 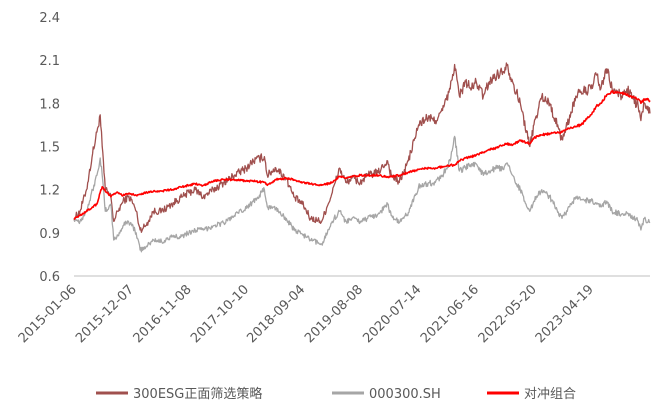 I want to click on legend: 300ESG正面筛选策略 000300.SH 对冲组合, so click(x=336, y=394).